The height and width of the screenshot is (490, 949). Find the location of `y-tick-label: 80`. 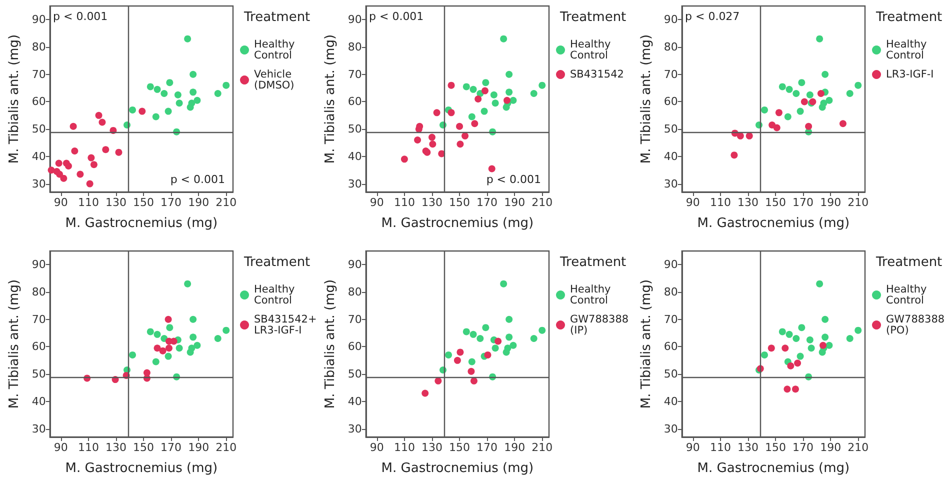

y-tick-label: 80 is located at coordinates (355, 292).